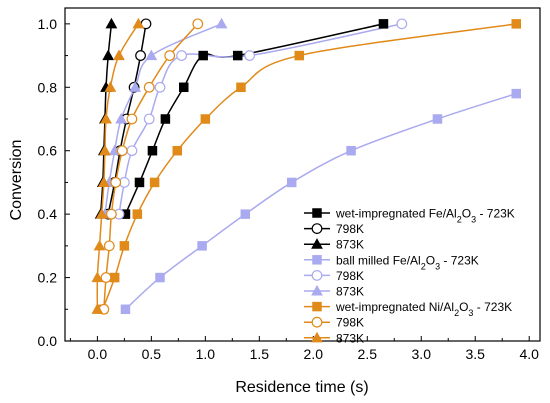 This screenshot has height=403, width=550. Describe the element at coordinates (48, 87) in the screenshot. I see `y-tick-label: 0.8` at that location.